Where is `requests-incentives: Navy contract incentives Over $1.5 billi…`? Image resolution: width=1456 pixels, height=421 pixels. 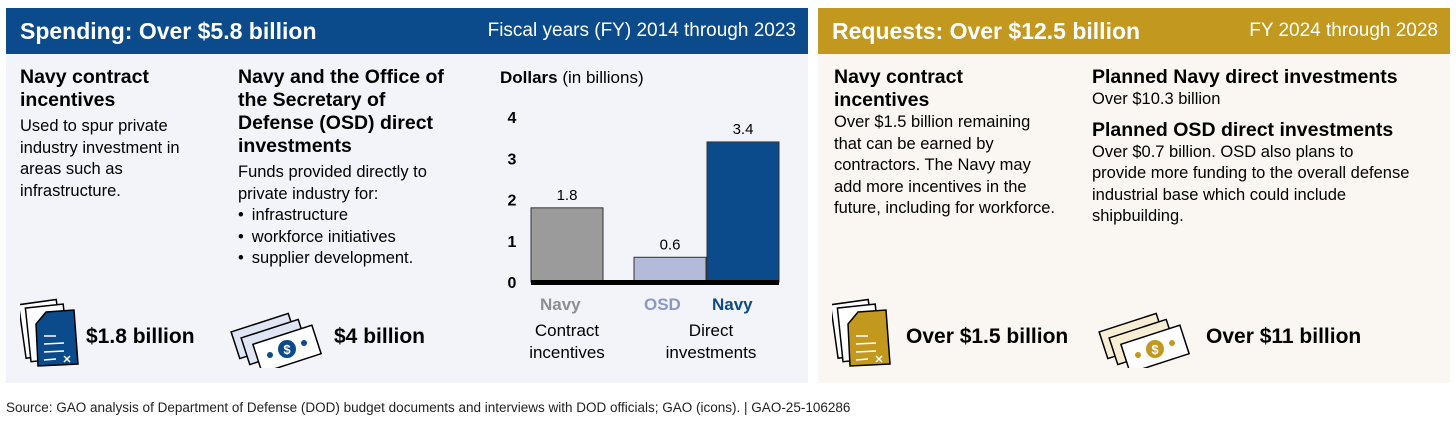
requests-incentives: Navy contract incentives Over $1.5 billi… is located at coordinates (946, 143).